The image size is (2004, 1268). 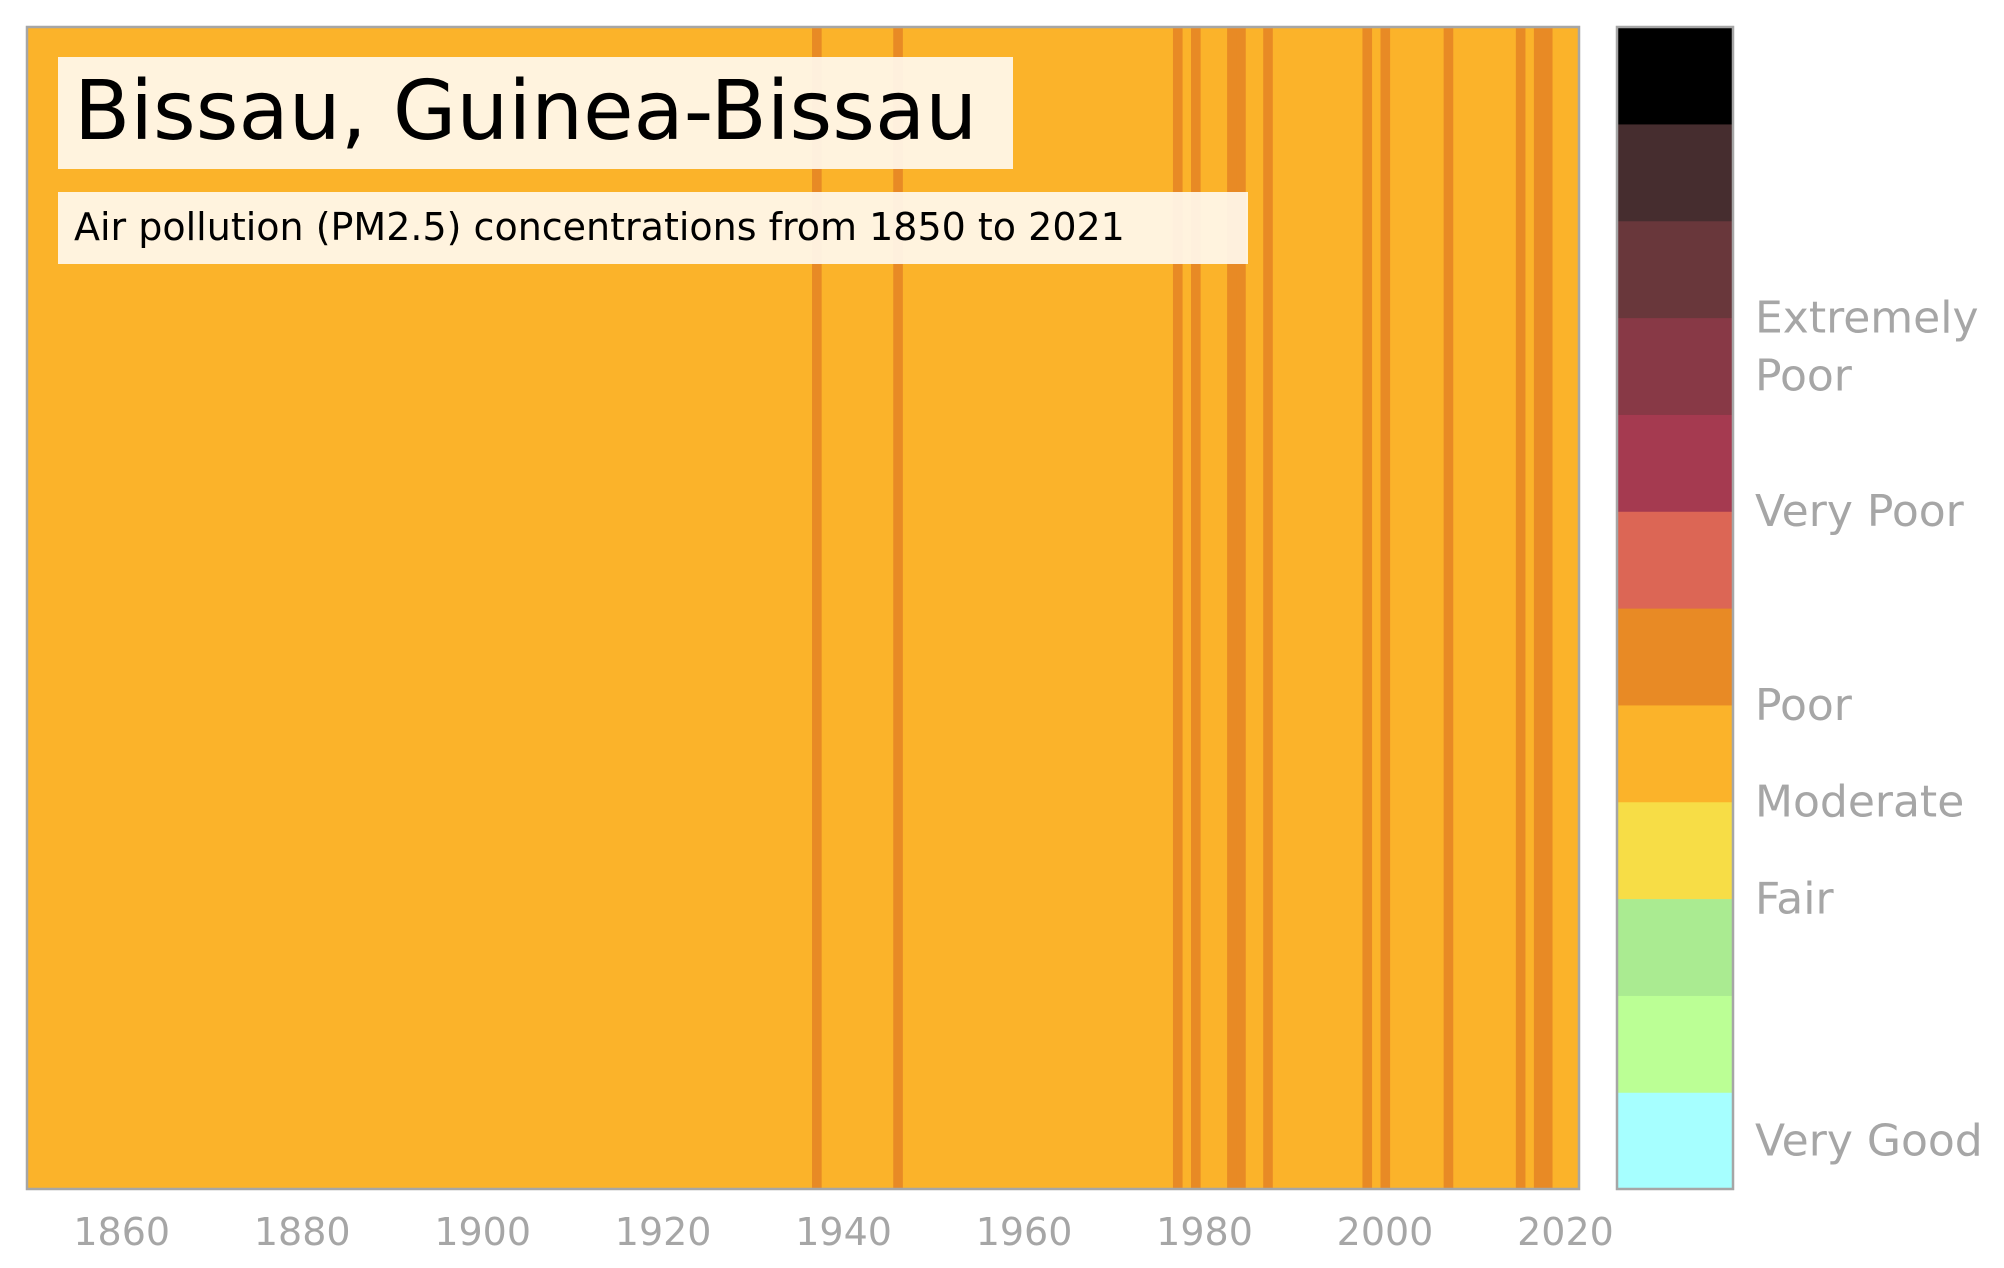 I want to click on colorbar-label-very-poor: Very Poor, so click(x=1860, y=511).